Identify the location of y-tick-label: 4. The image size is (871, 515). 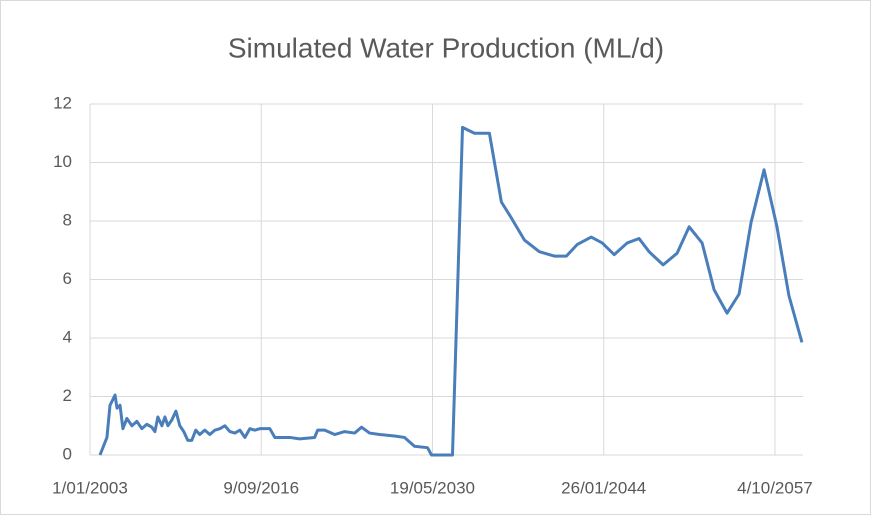
(67, 336).